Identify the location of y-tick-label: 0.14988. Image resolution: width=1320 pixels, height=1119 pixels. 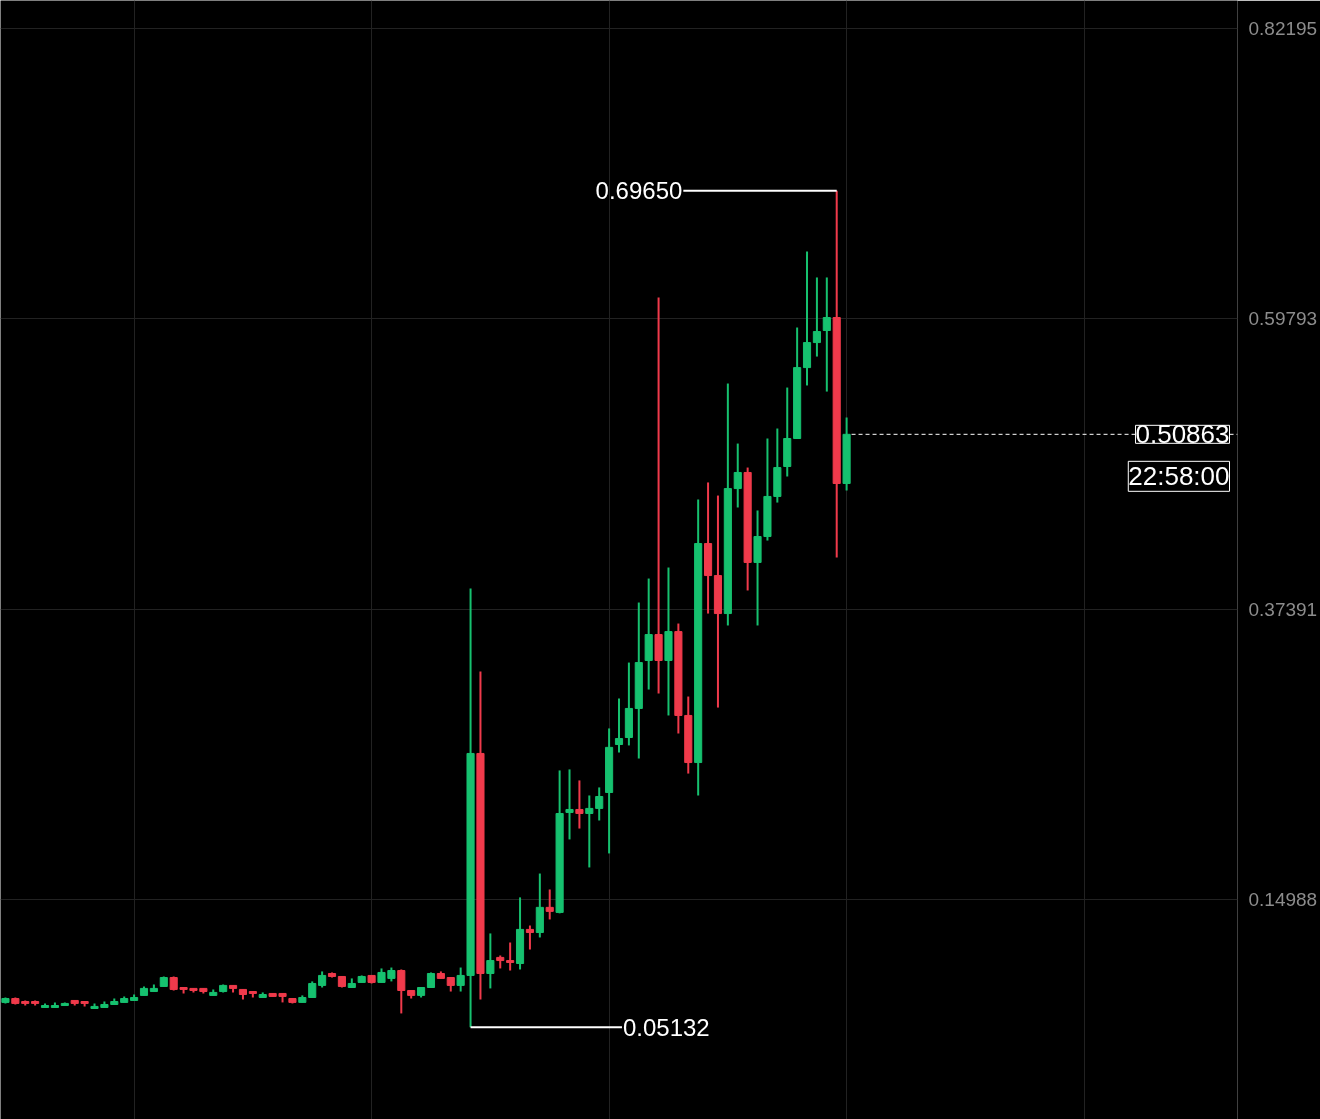
(1283, 899).